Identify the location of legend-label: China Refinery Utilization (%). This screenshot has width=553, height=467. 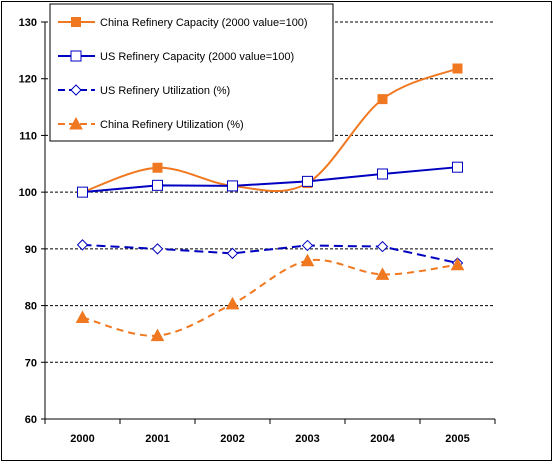
(172, 125).